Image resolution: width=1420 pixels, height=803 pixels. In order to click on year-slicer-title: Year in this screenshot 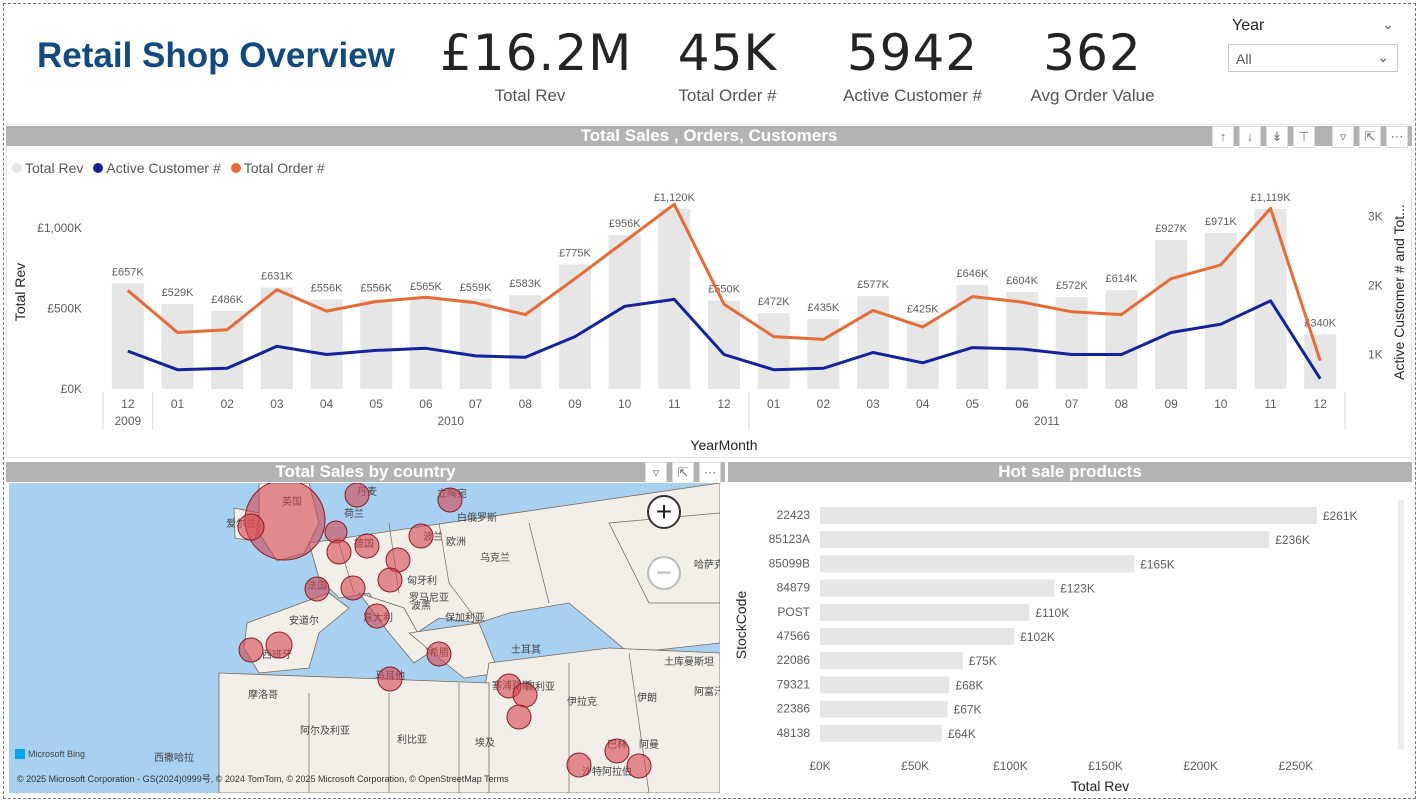, I will do `click(1248, 25)`.